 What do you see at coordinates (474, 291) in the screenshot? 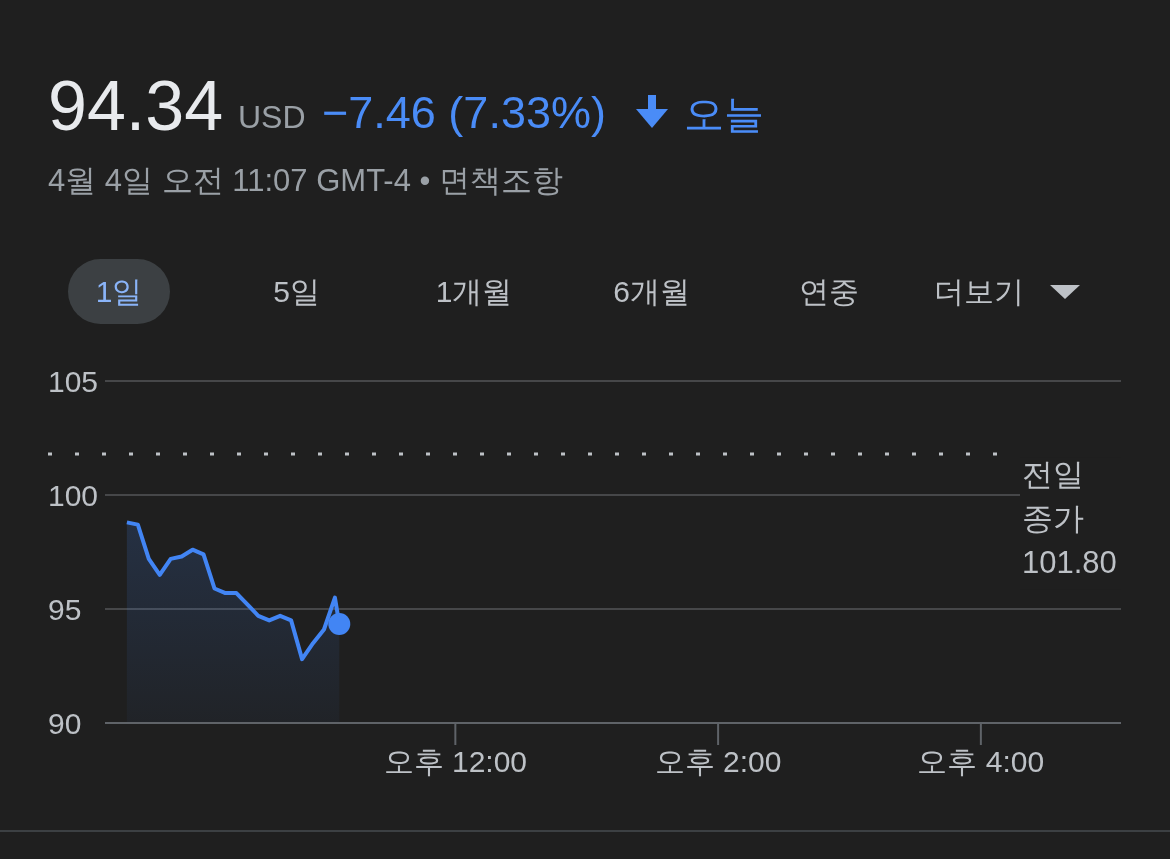
I see `text: 1개월` at bounding box center [474, 291].